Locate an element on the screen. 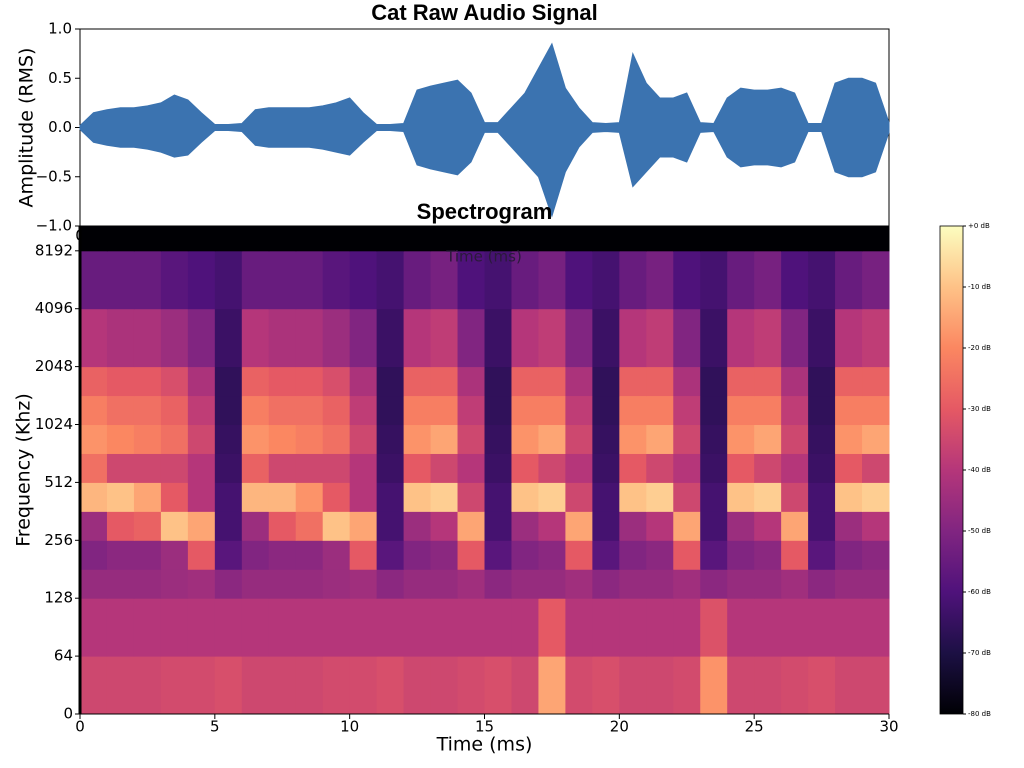 This screenshot has height=768, width=1024. waveform-area is located at coordinates (484, 172).